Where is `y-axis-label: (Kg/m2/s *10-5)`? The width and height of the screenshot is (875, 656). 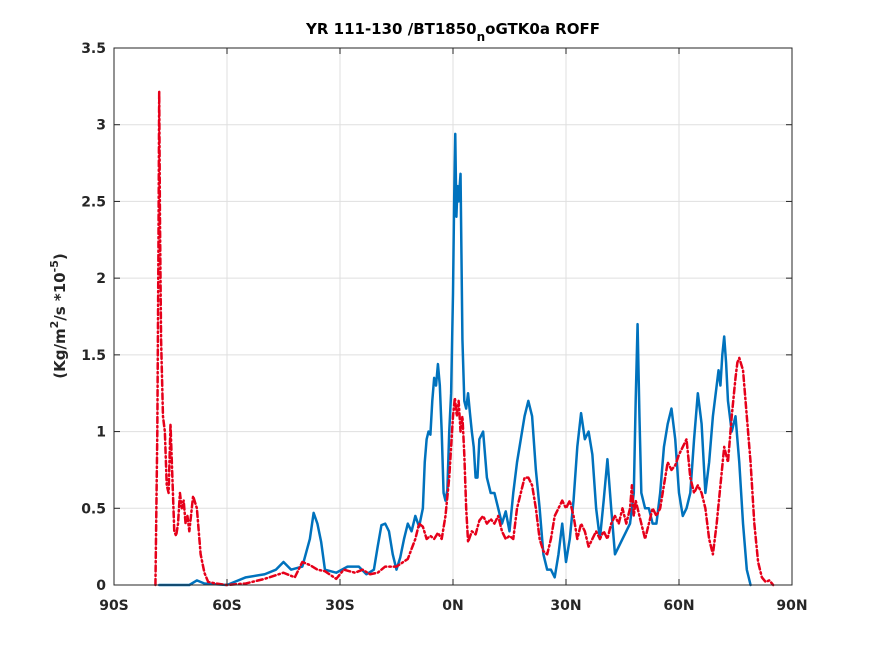 y-axis-label: (Kg/m2/s *10-5) is located at coordinates (58, 315).